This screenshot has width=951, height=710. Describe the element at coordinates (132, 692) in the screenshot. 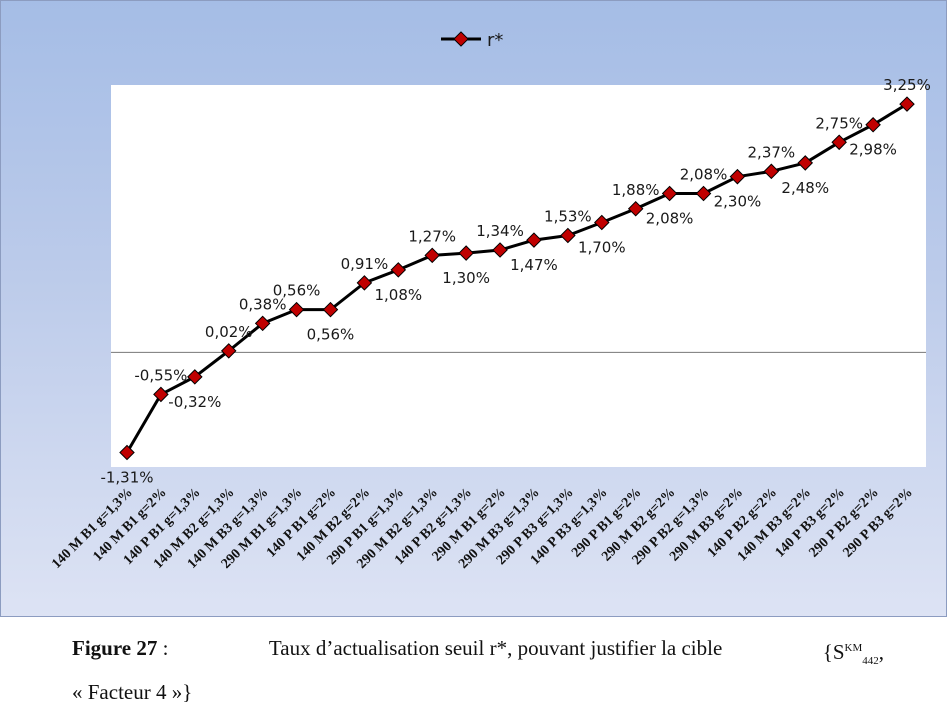

I see `caption-line-2: « Facteur 4 »}` at that location.